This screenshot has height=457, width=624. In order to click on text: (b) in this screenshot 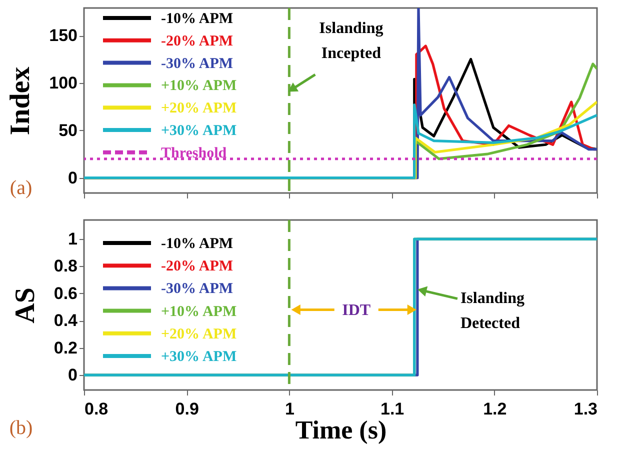, I will do `click(21, 428)`.